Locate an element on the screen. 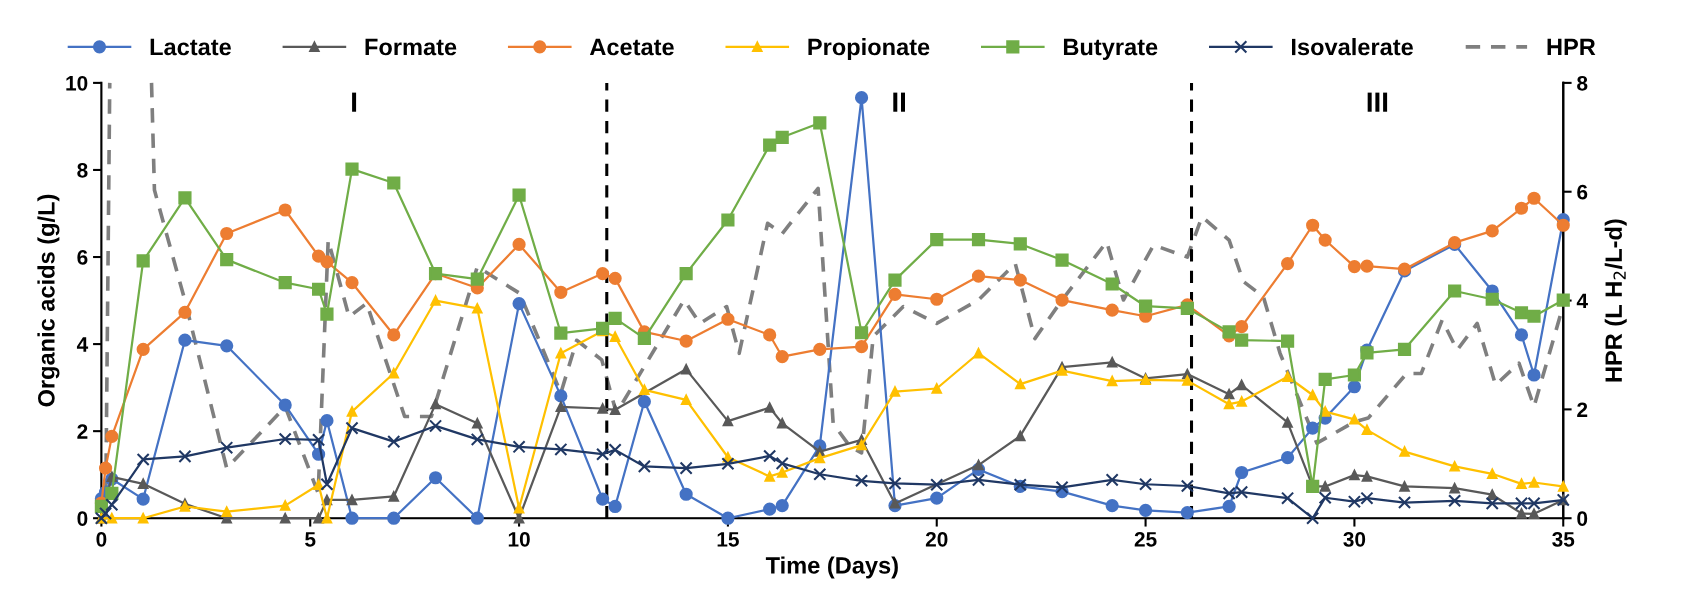  y2-tick-label: 0 is located at coordinates (1582, 518).